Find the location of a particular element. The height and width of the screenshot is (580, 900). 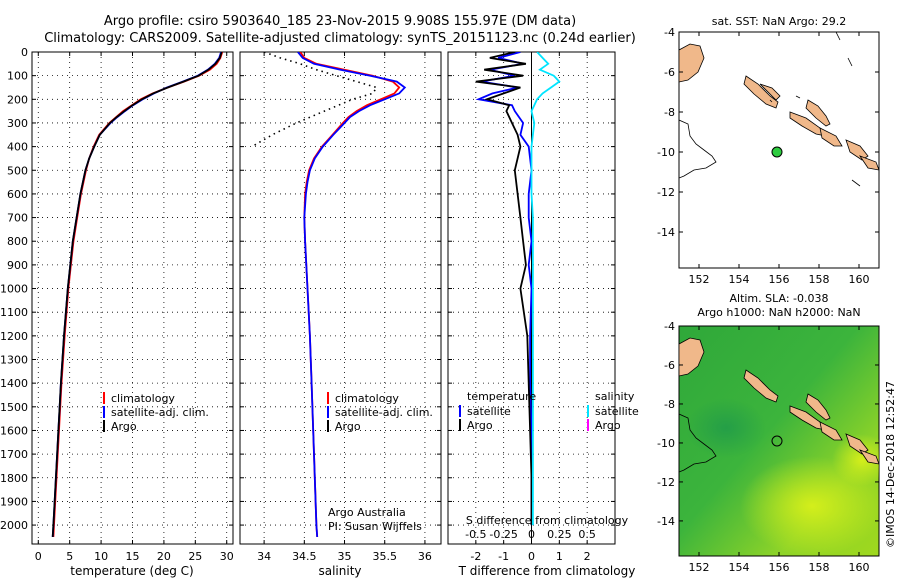

s-difference-label: S difference from climatology is located at coordinates (547, 520).